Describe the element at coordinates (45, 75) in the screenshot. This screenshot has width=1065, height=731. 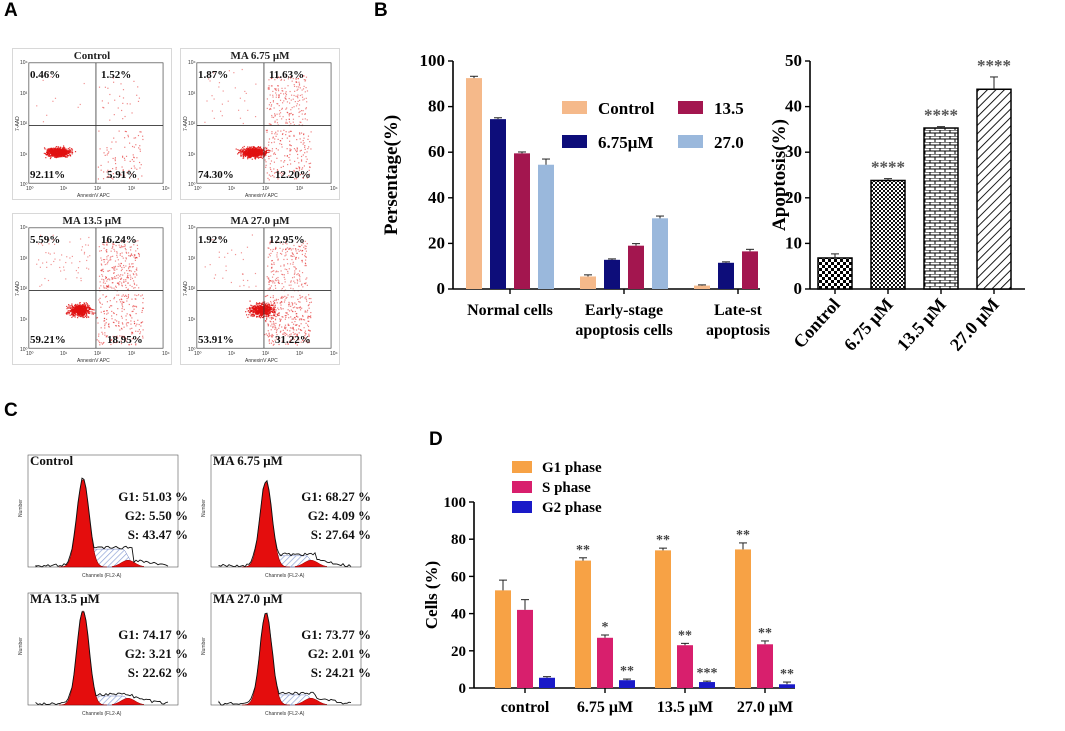
I see `quadrant-ul-percent: 0.46%` at that location.